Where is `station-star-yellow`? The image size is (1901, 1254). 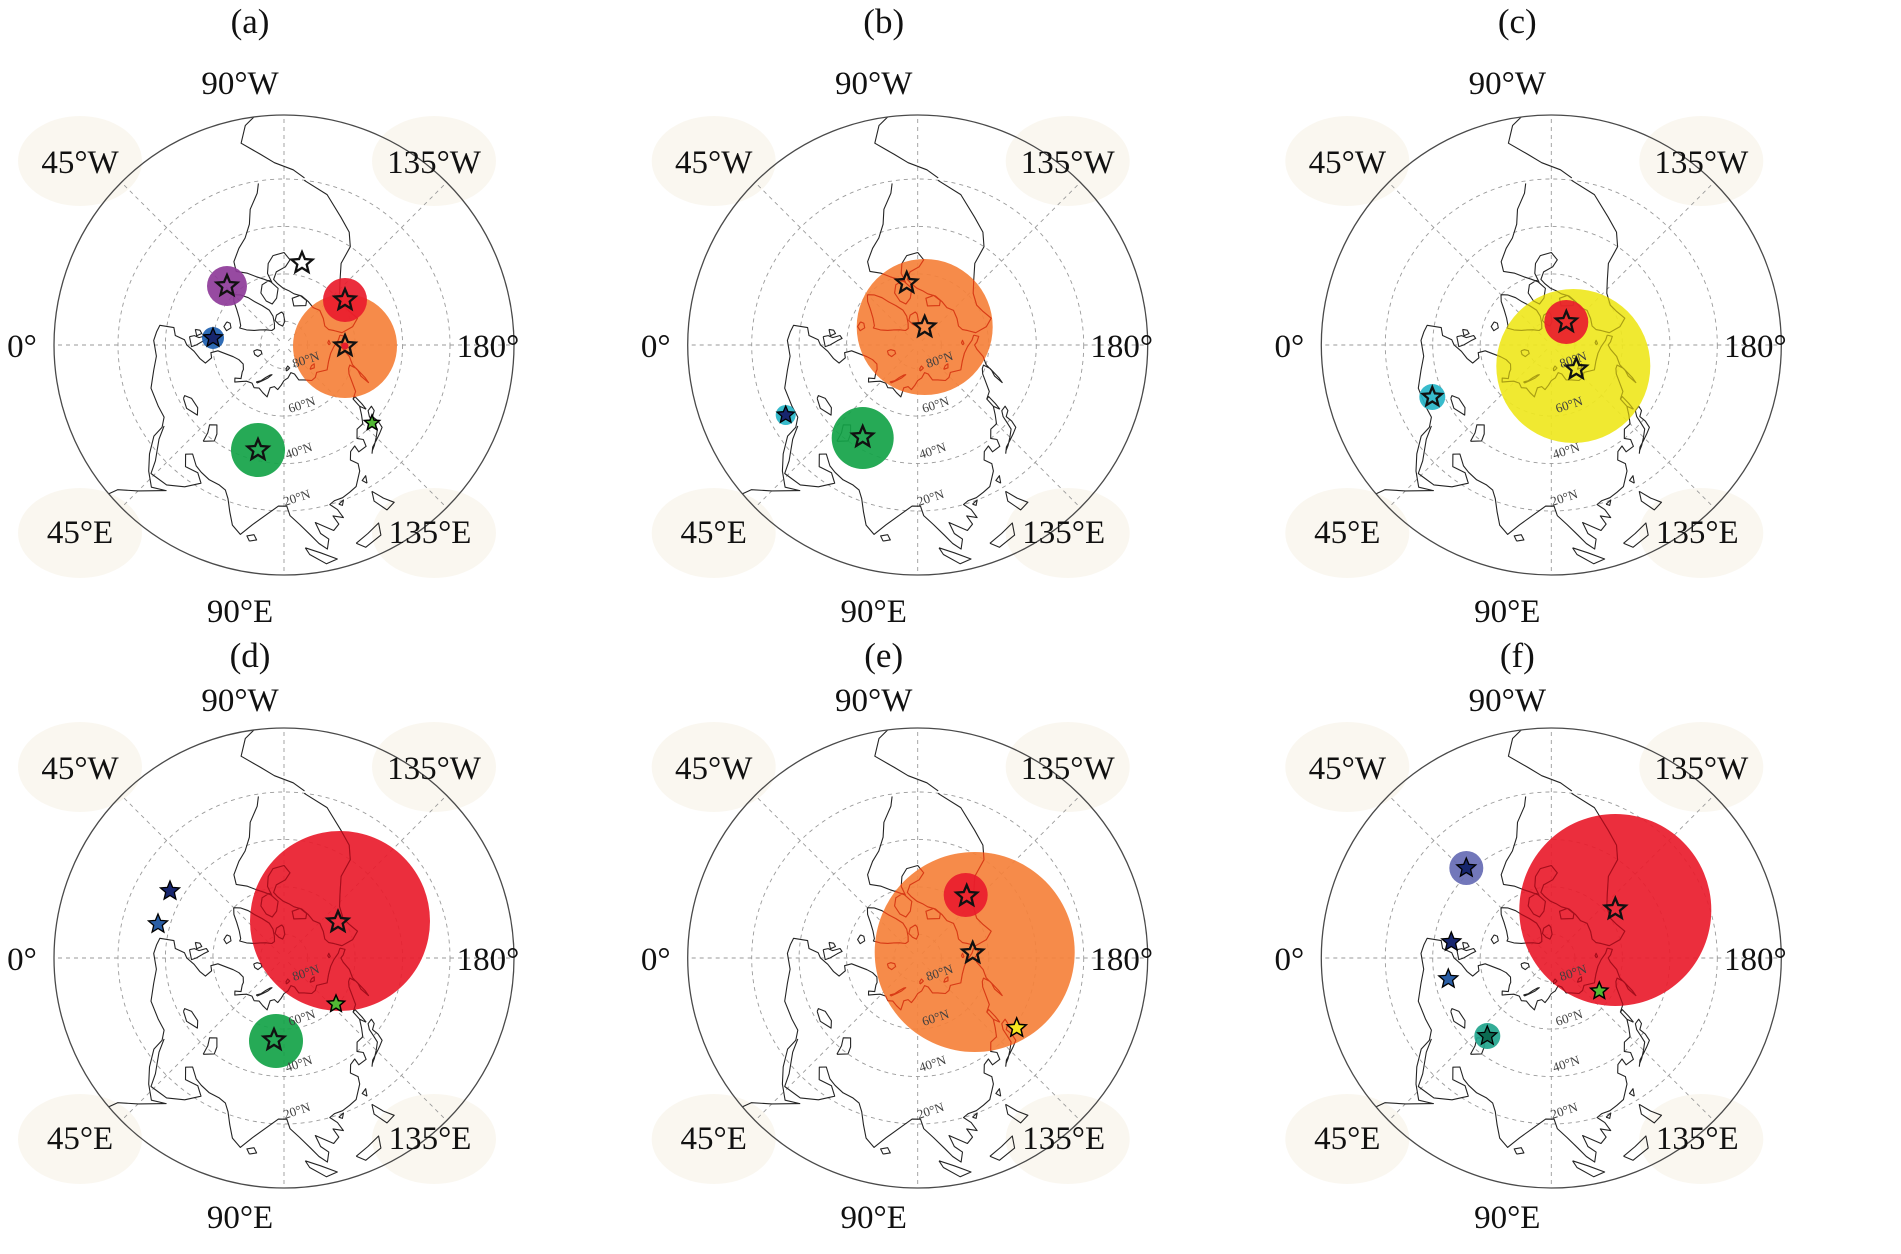
station-star-yellow is located at coordinates (1017, 1027).